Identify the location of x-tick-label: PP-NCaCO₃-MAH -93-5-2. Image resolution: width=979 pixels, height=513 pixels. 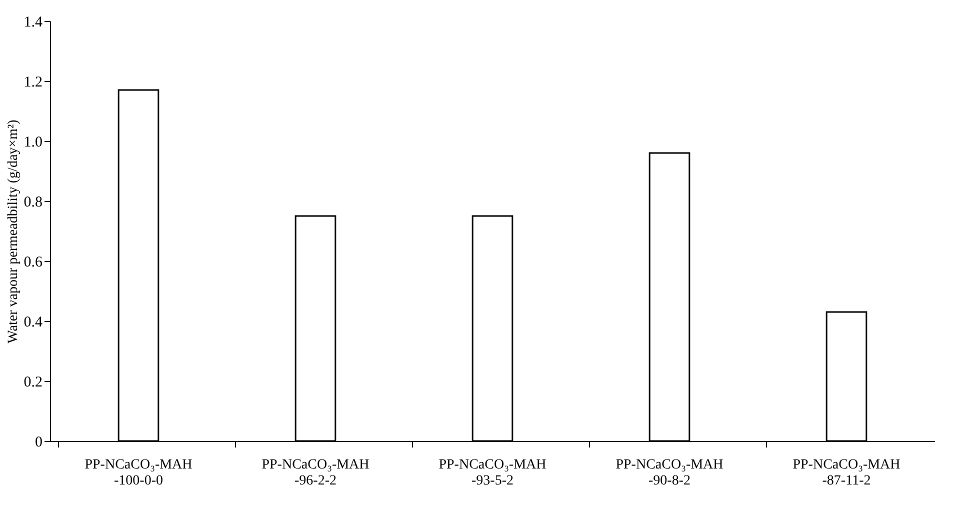
(492, 473).